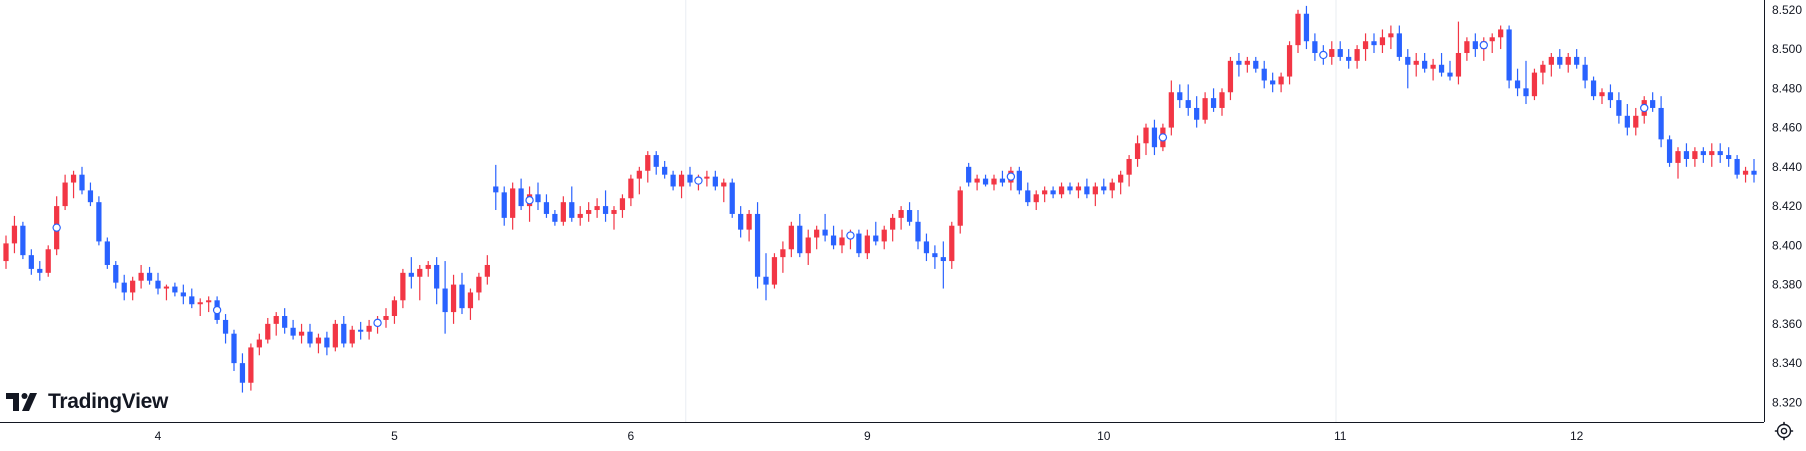 This screenshot has width=1806, height=451. What do you see at coordinates (1787, 167) in the screenshot?
I see `y-tick-label-4: 8.440` at bounding box center [1787, 167].